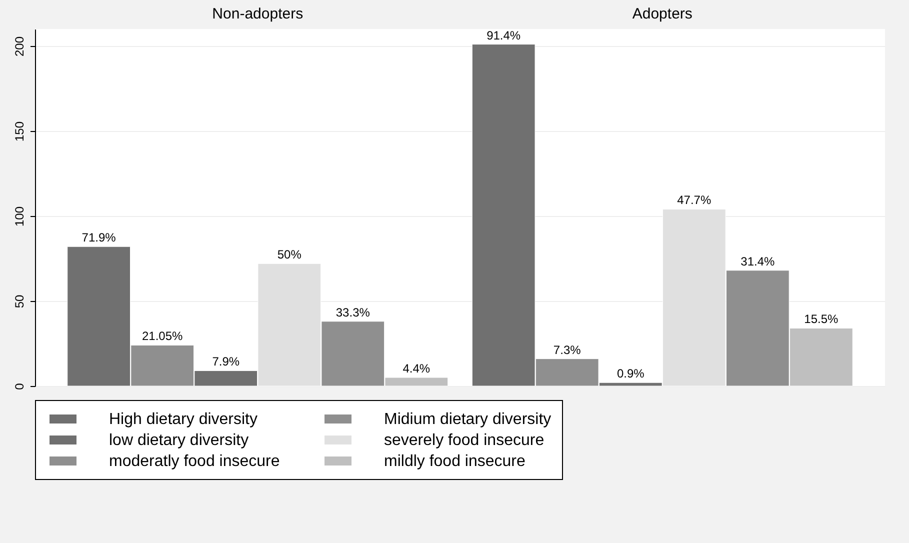 This screenshot has width=909, height=543. What do you see at coordinates (503, 35) in the screenshot?
I see `annotation: 91.4%` at bounding box center [503, 35].